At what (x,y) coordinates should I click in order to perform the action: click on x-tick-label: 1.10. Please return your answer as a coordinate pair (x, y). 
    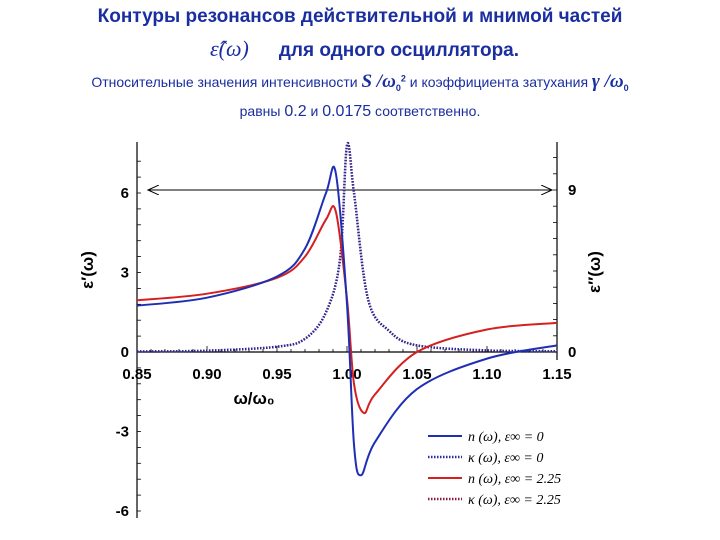
    Looking at the image, I should click on (486, 374).